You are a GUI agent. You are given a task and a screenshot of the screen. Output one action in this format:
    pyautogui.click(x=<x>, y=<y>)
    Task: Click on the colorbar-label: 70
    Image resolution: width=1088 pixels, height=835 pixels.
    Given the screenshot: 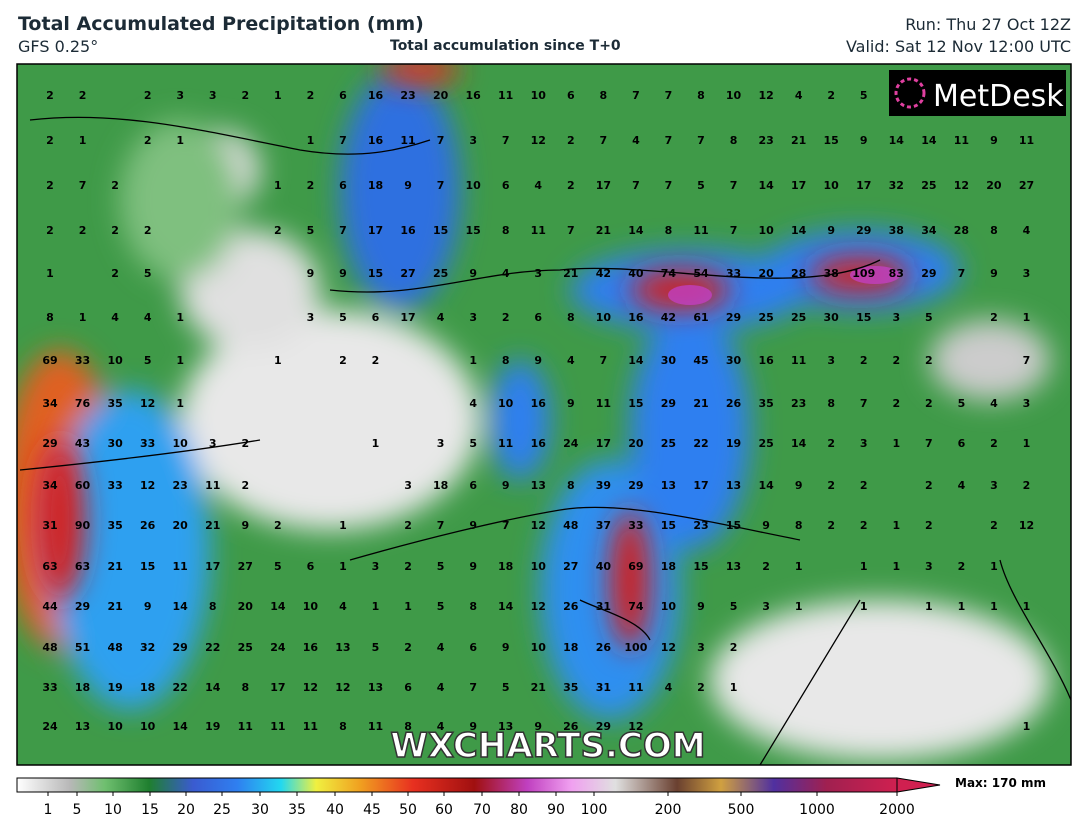 What is the action you would take?
    pyautogui.click(x=482, y=810)
    